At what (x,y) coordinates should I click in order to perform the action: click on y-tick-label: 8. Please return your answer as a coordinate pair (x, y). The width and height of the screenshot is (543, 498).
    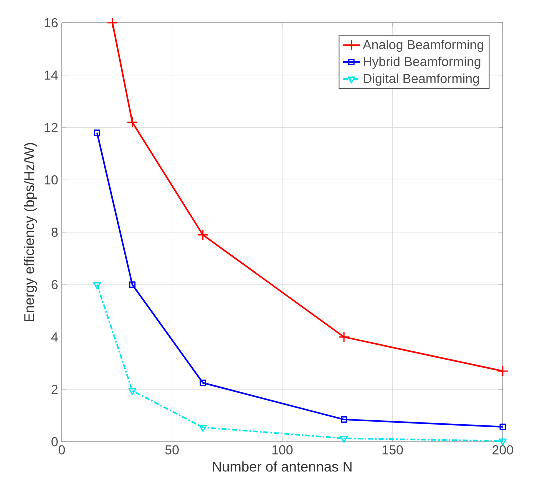
    Looking at the image, I should click on (55, 233).